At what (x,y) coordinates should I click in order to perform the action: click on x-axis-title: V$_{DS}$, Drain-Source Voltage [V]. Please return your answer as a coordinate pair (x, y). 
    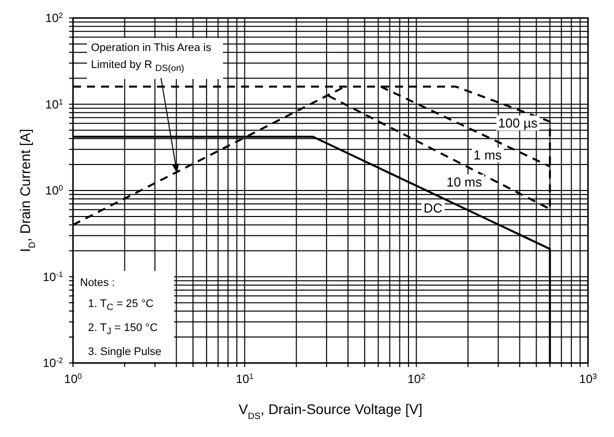
    Looking at the image, I should click on (330, 411).